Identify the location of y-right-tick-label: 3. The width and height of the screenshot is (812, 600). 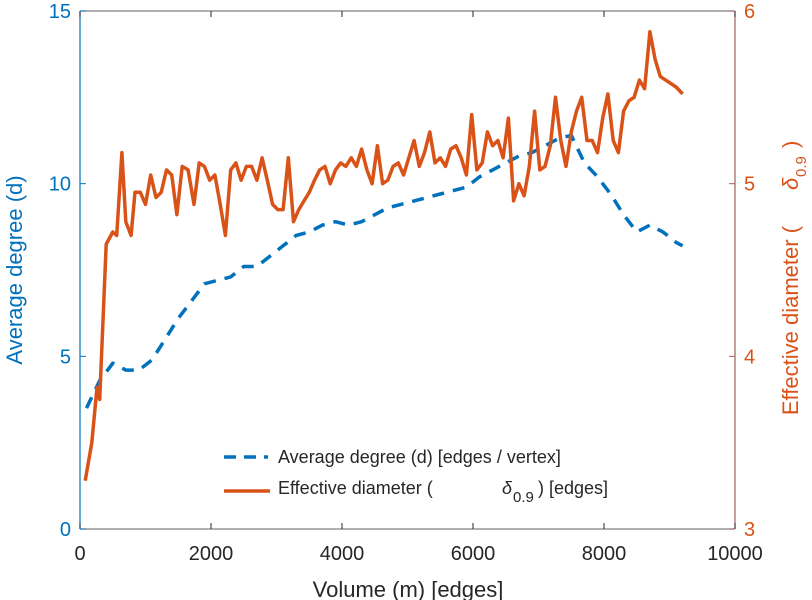
(749, 530).